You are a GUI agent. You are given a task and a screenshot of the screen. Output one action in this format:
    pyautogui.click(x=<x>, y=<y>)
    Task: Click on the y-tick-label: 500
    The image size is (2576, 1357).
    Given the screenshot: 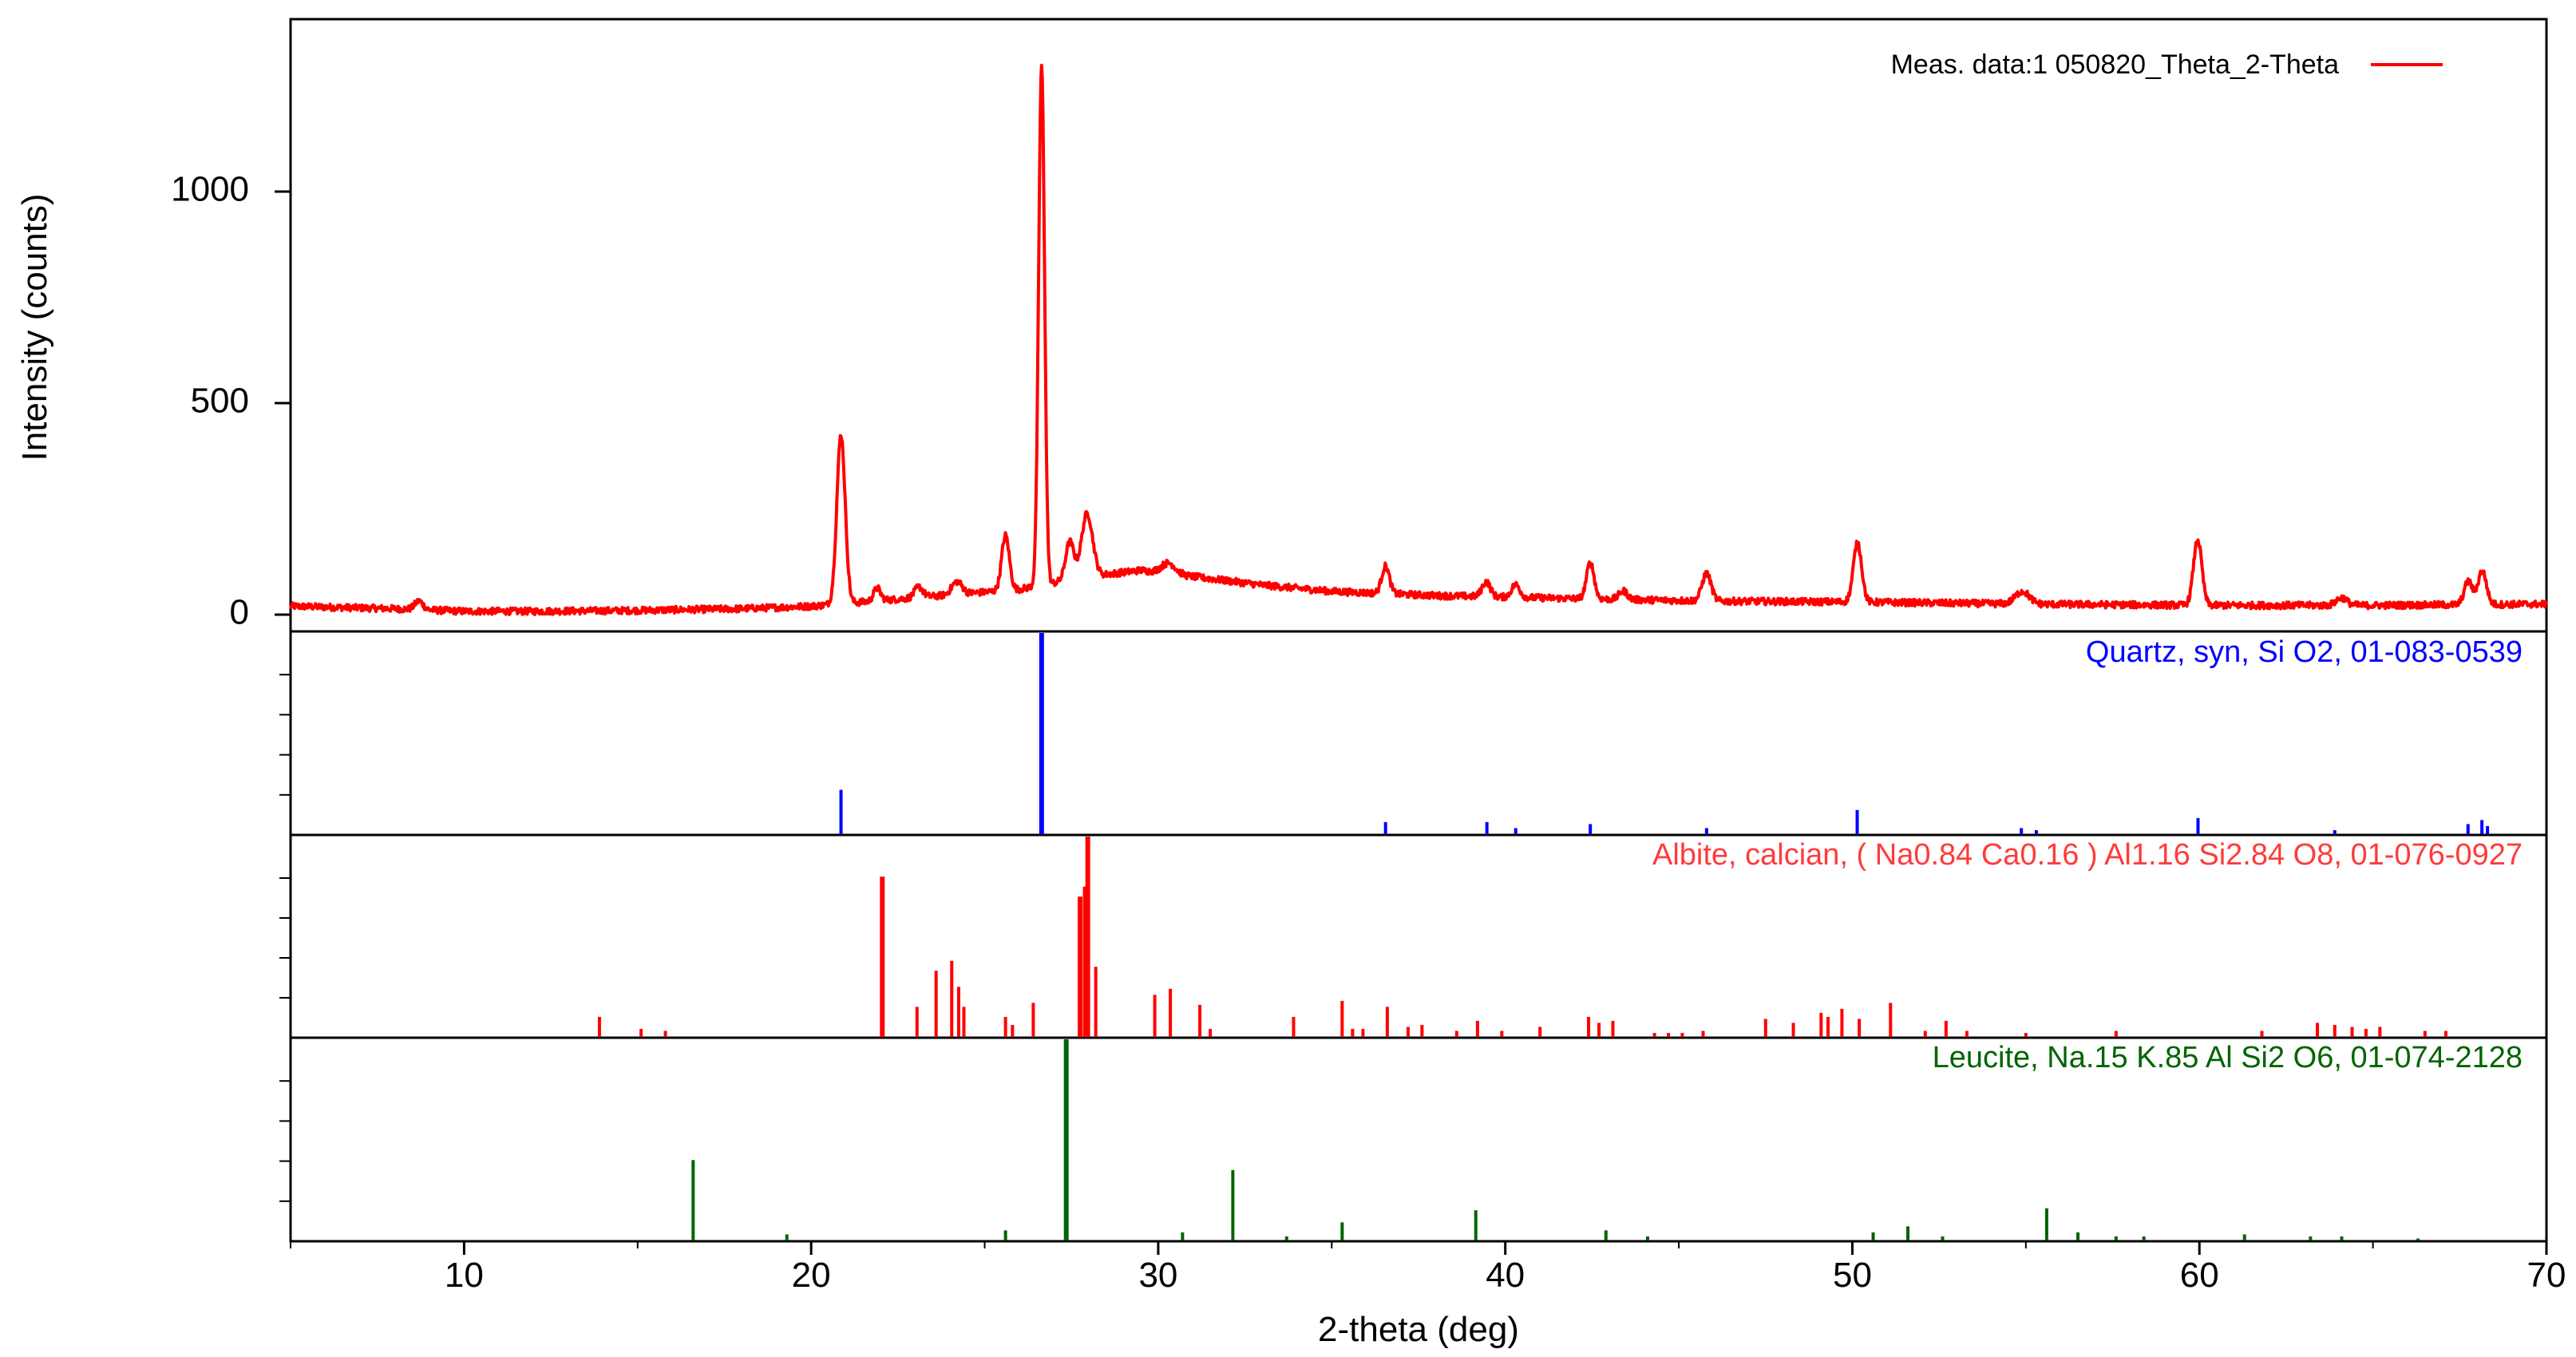 What is the action you would take?
    pyautogui.click(x=220, y=401)
    